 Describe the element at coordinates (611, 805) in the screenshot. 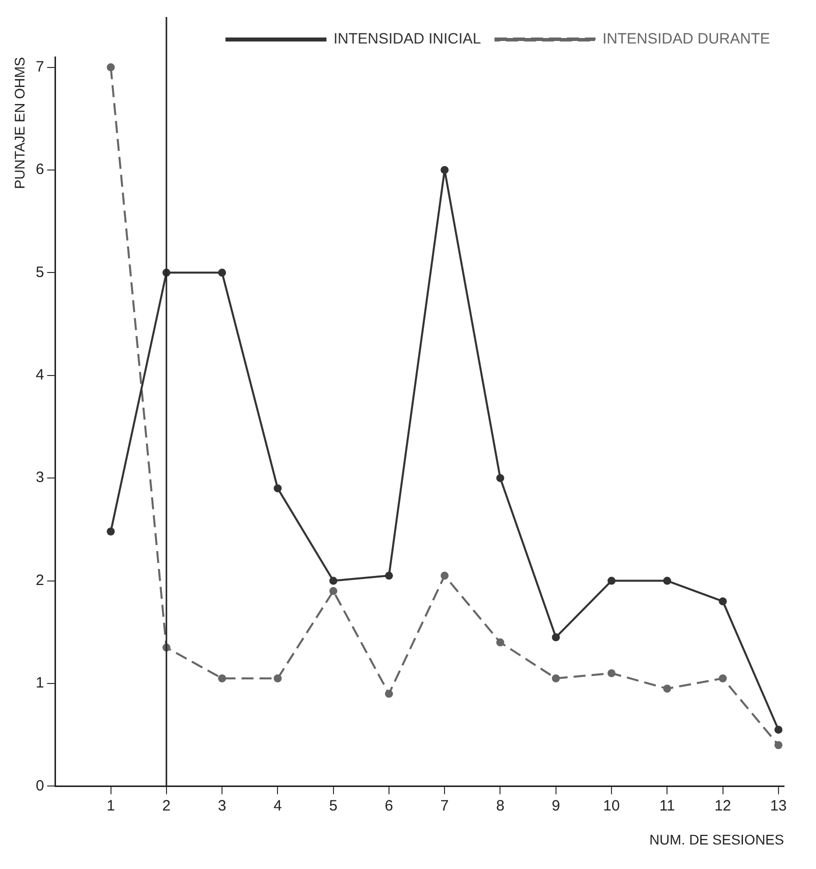

I see `x-tick-label: 10` at that location.